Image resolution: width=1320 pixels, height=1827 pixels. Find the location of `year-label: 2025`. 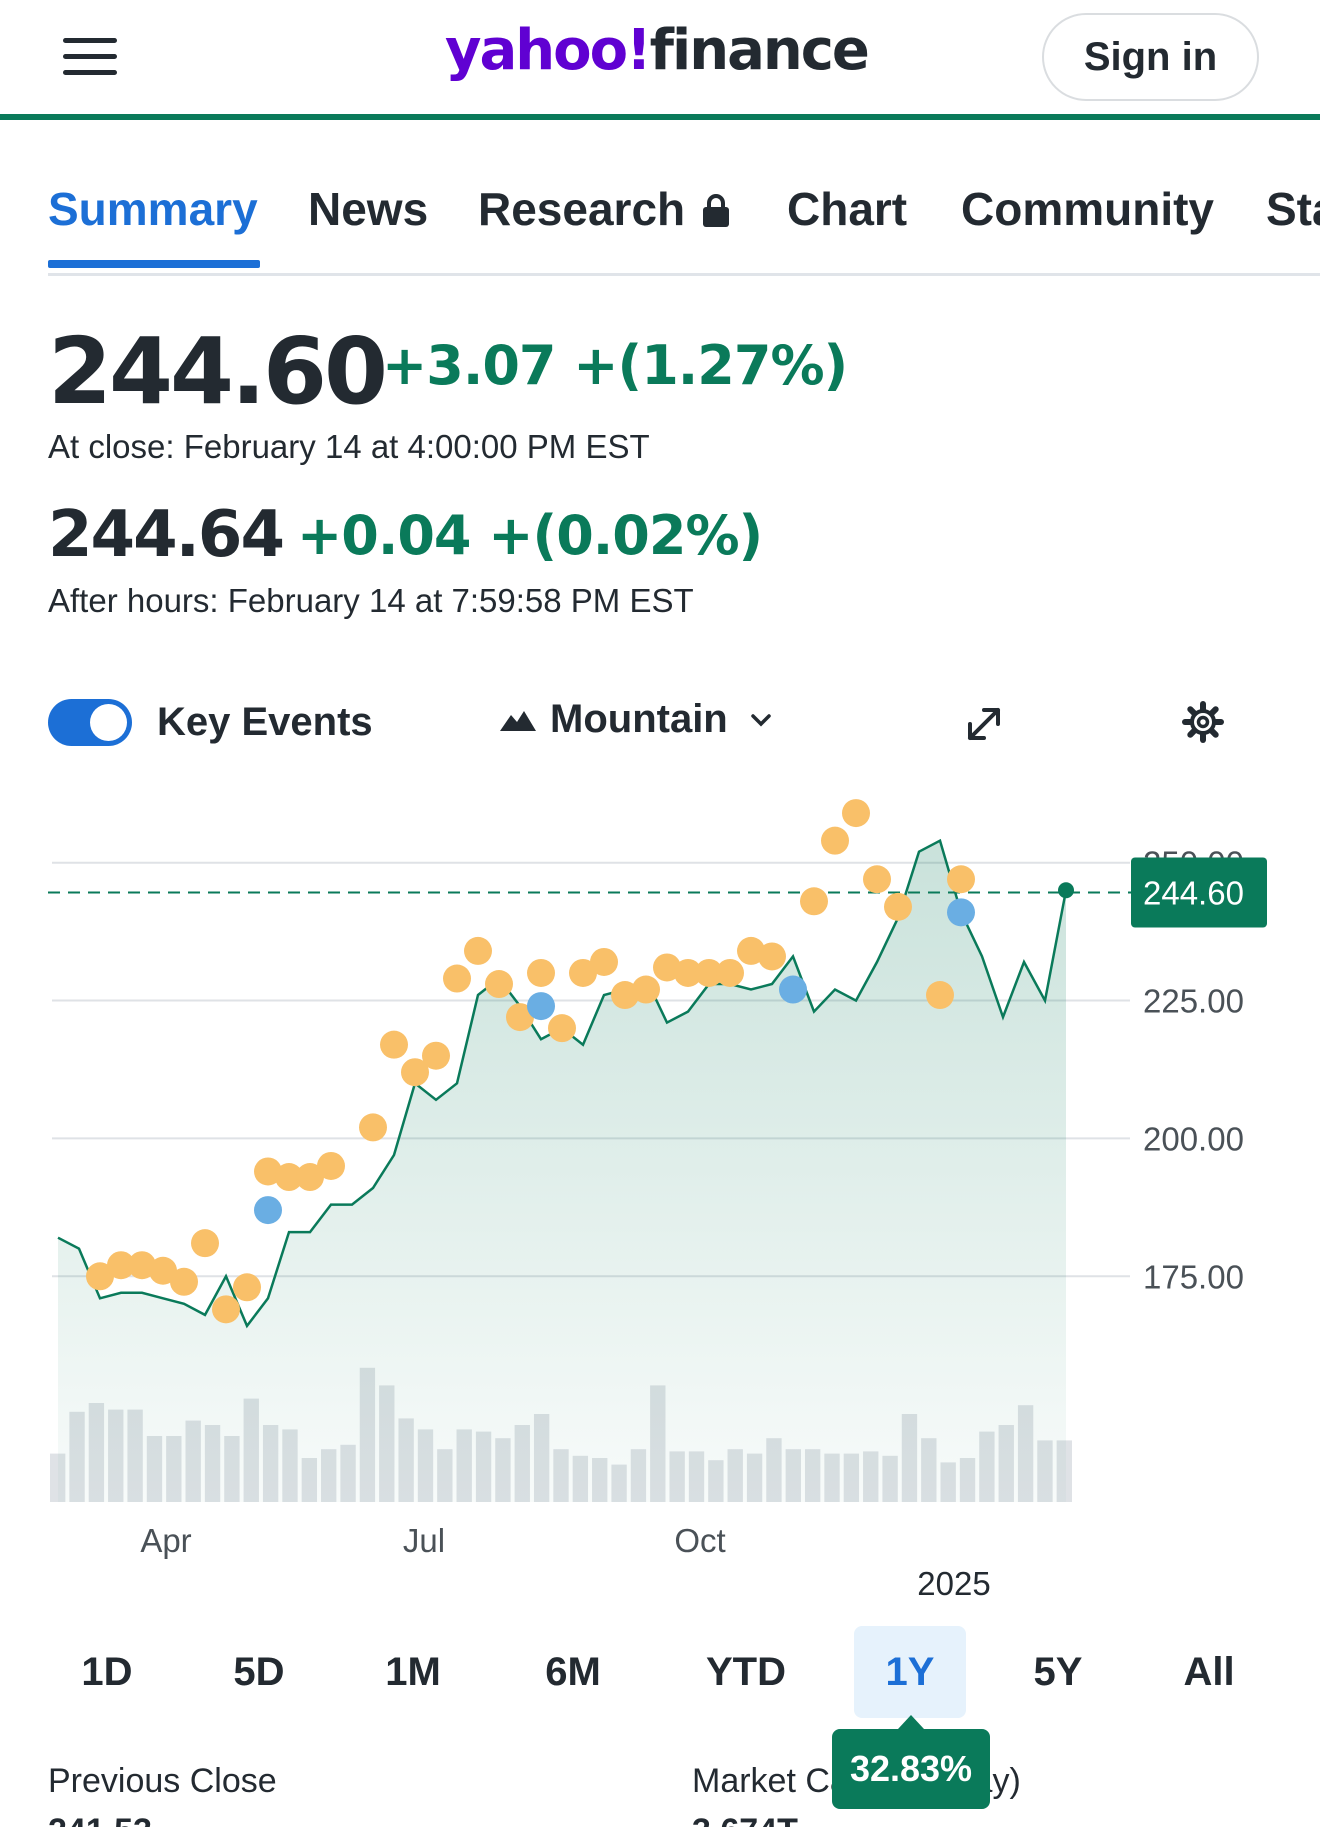

year-label: 2025 is located at coordinates (953, 1583).